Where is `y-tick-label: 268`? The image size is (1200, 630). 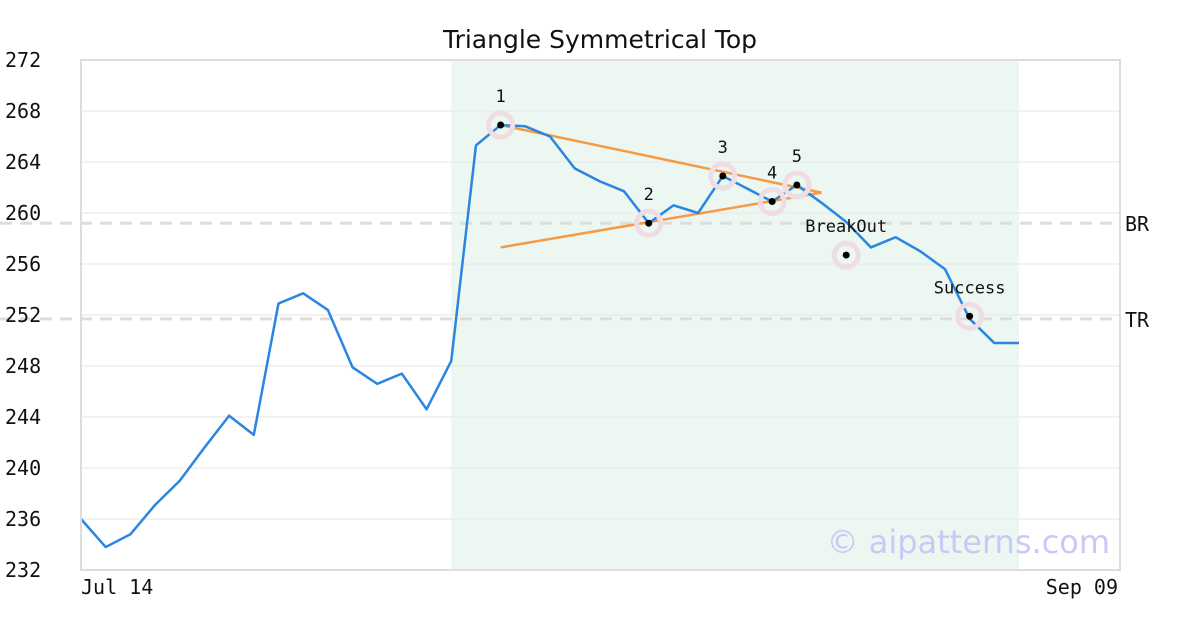 y-tick-label: 268 is located at coordinates (23, 111).